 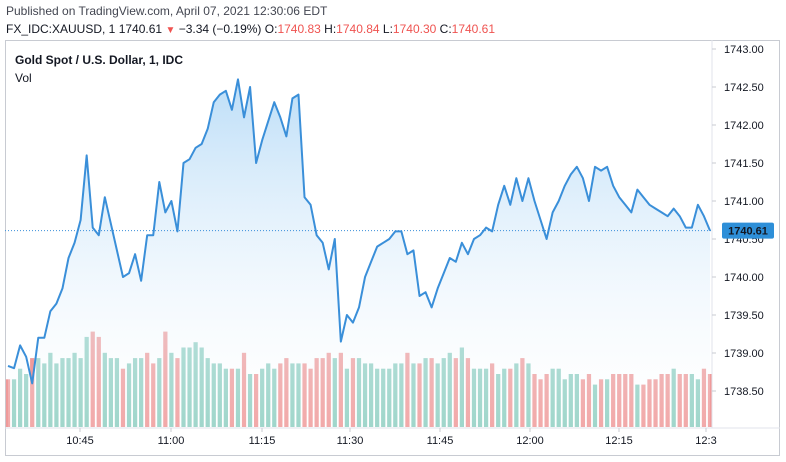 I want to click on symbol-label: FX_IDC:XAUUSD, 1, so click(x=61, y=29).